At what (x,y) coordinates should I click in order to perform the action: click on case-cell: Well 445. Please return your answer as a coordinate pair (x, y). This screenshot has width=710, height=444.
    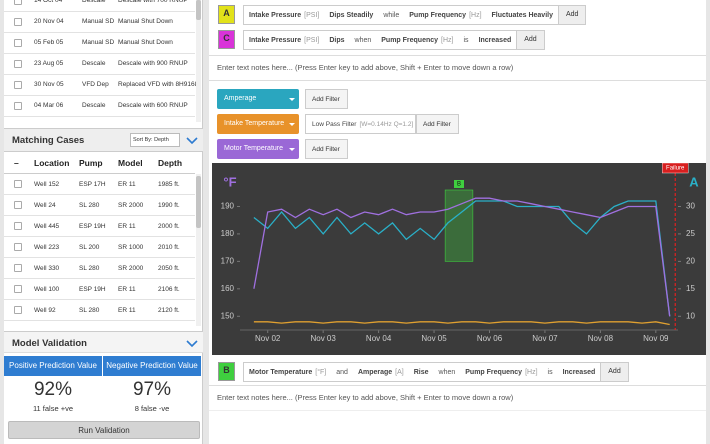
    Looking at the image, I should click on (47, 226).